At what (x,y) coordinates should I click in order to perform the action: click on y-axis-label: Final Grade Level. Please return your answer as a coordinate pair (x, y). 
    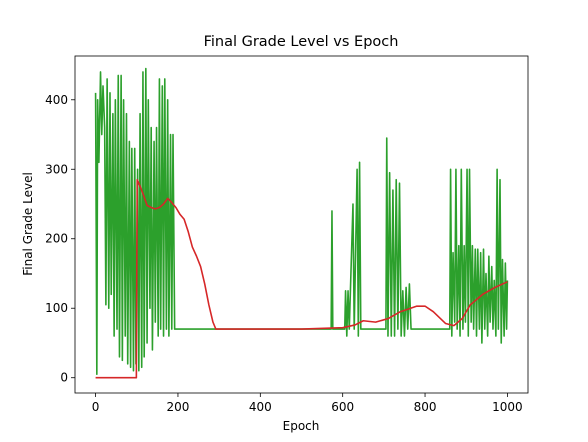
    Looking at the image, I should click on (28, 224).